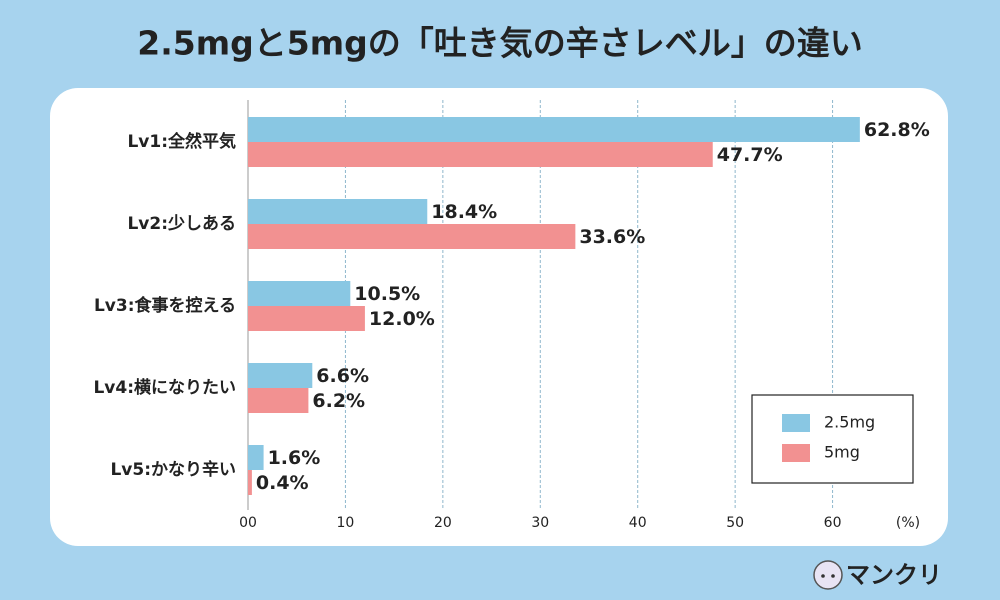  I want to click on x-tick-label: 60, so click(833, 523).